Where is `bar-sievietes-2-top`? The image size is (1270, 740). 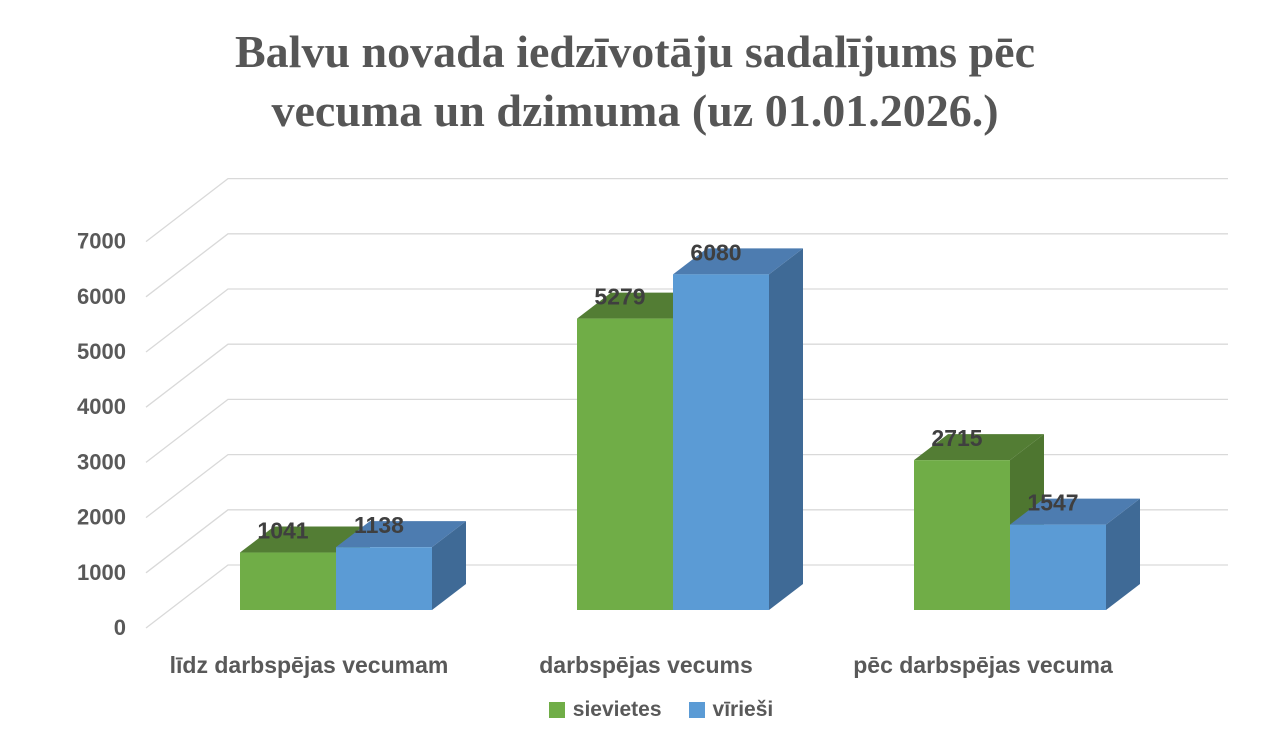
bar-sievietes-2-top is located at coordinates (979, 447).